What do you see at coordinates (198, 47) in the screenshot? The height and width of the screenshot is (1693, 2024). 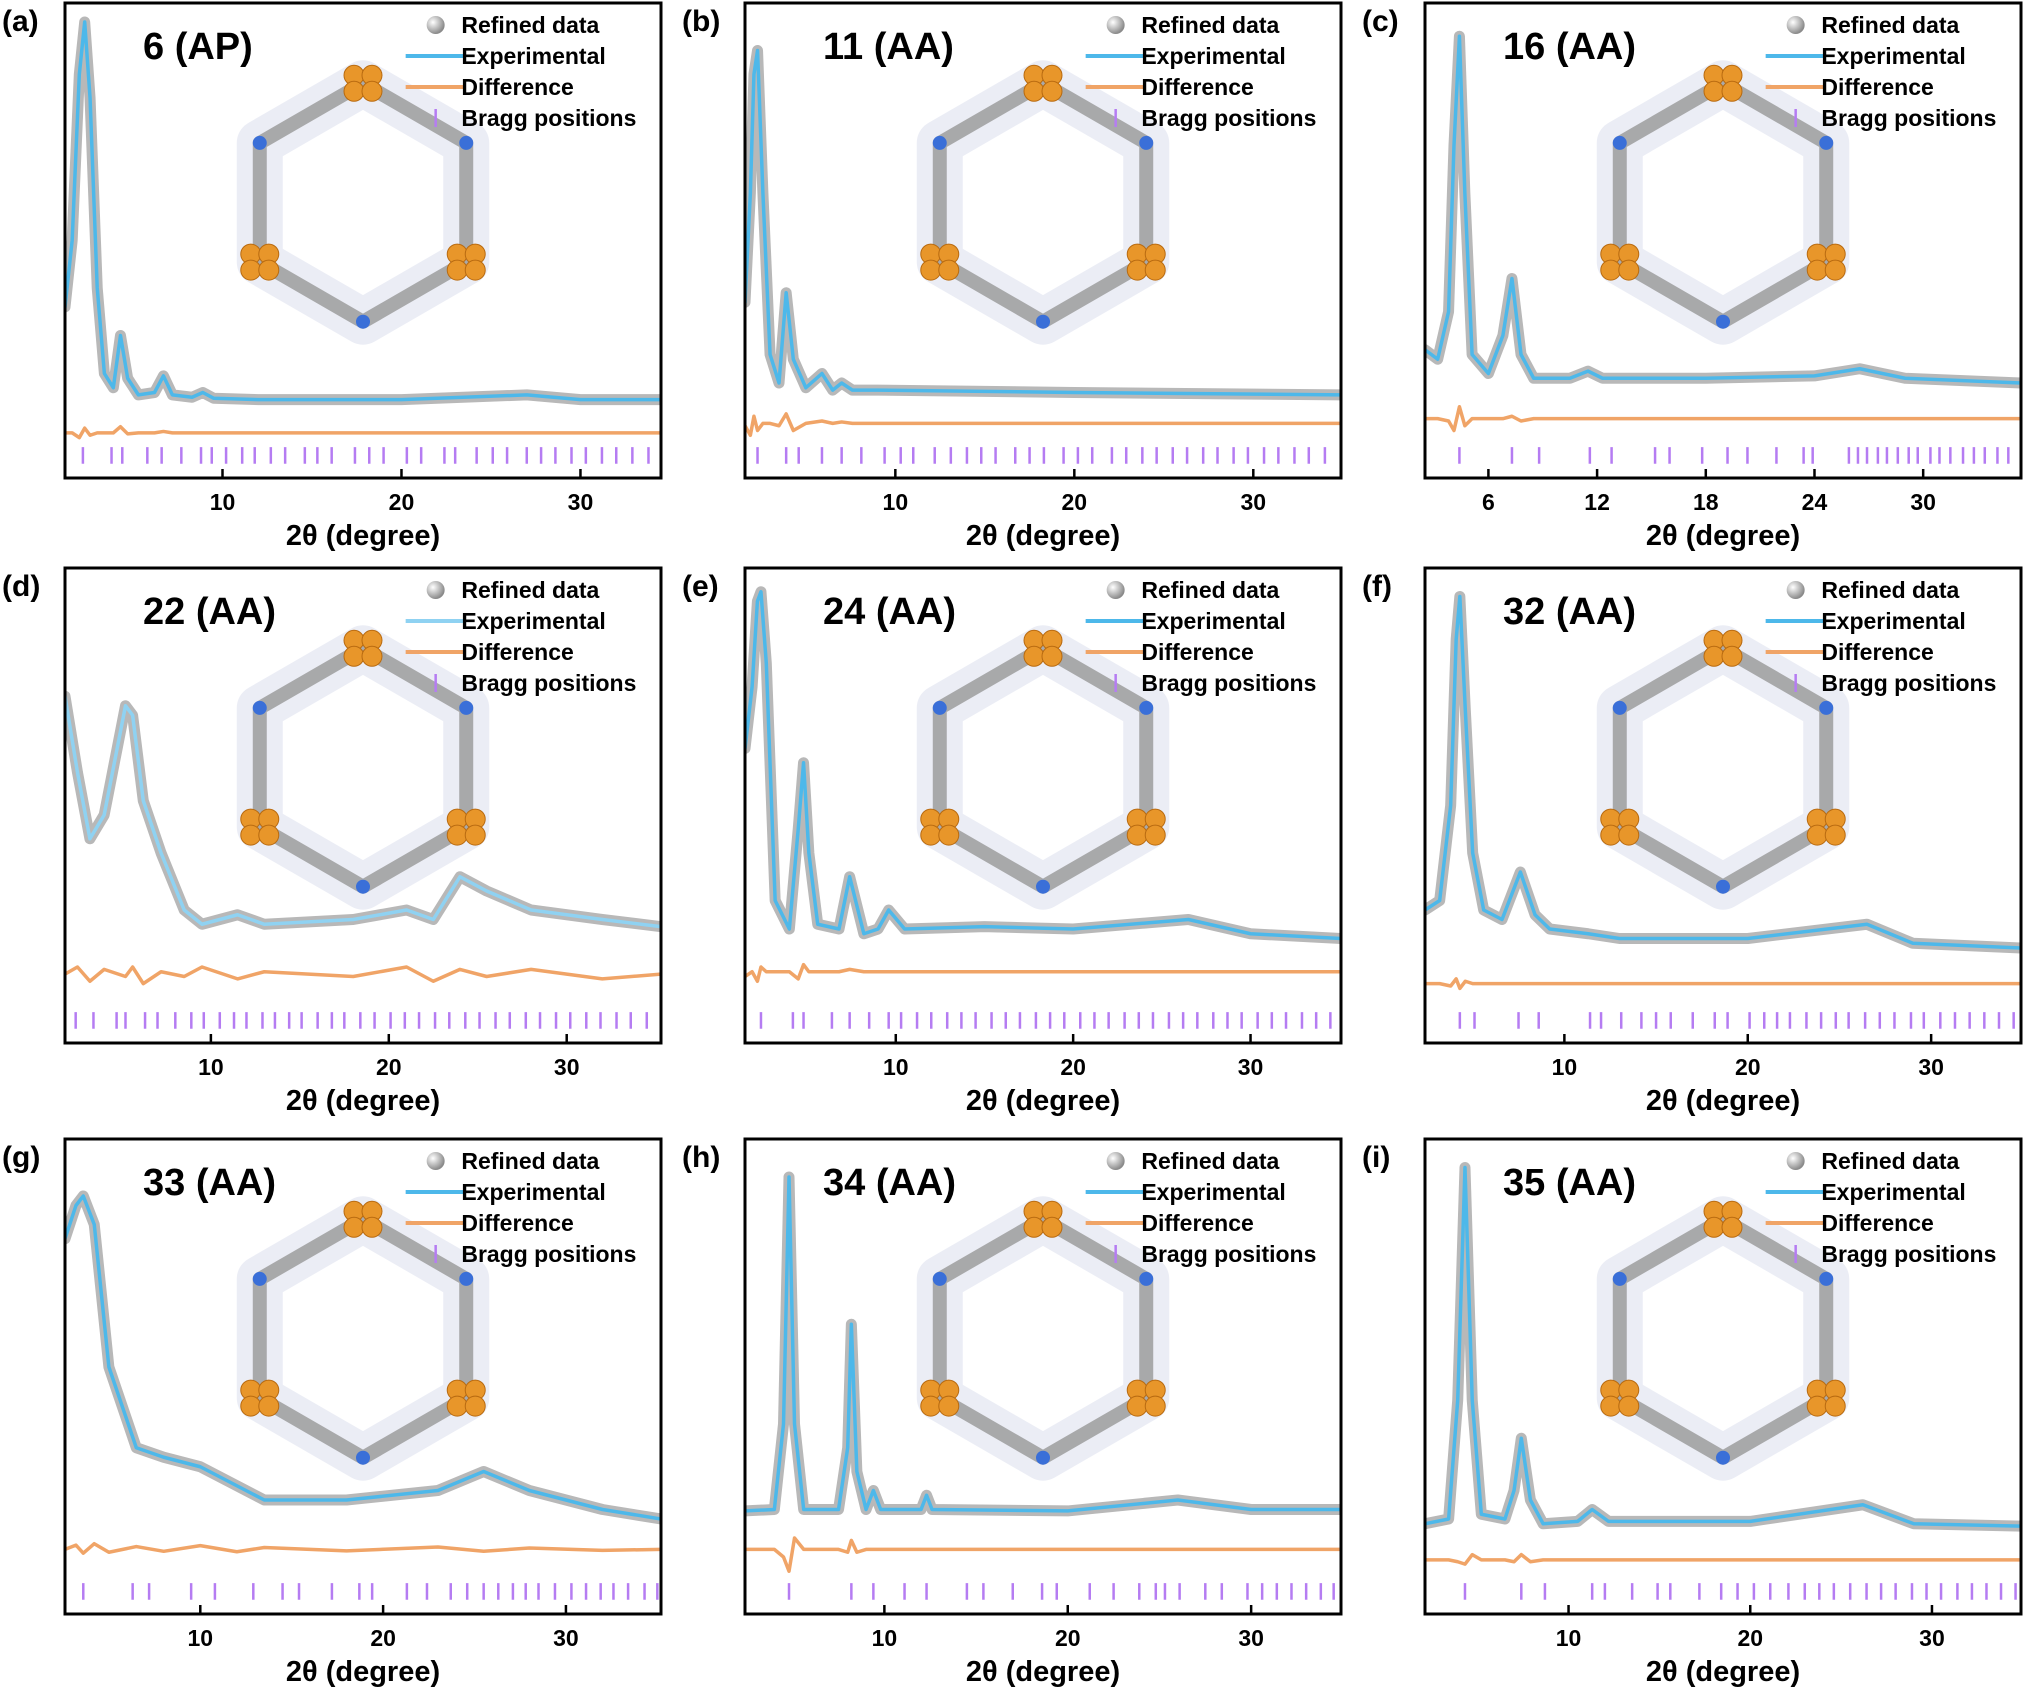 I see `panel-title: 6 (AP)` at bounding box center [198, 47].